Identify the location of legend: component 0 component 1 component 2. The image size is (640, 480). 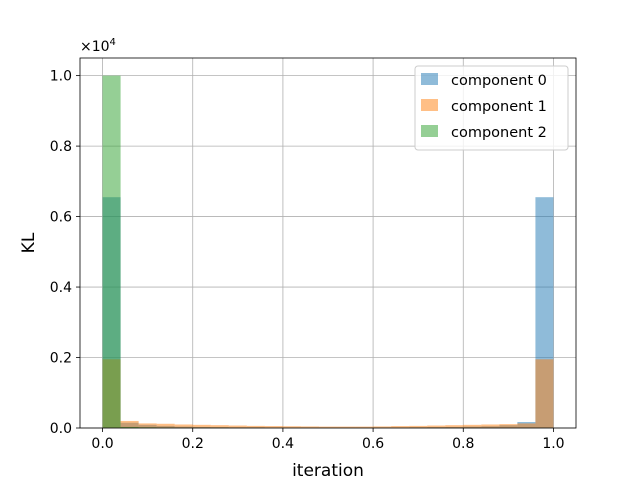
(491, 108).